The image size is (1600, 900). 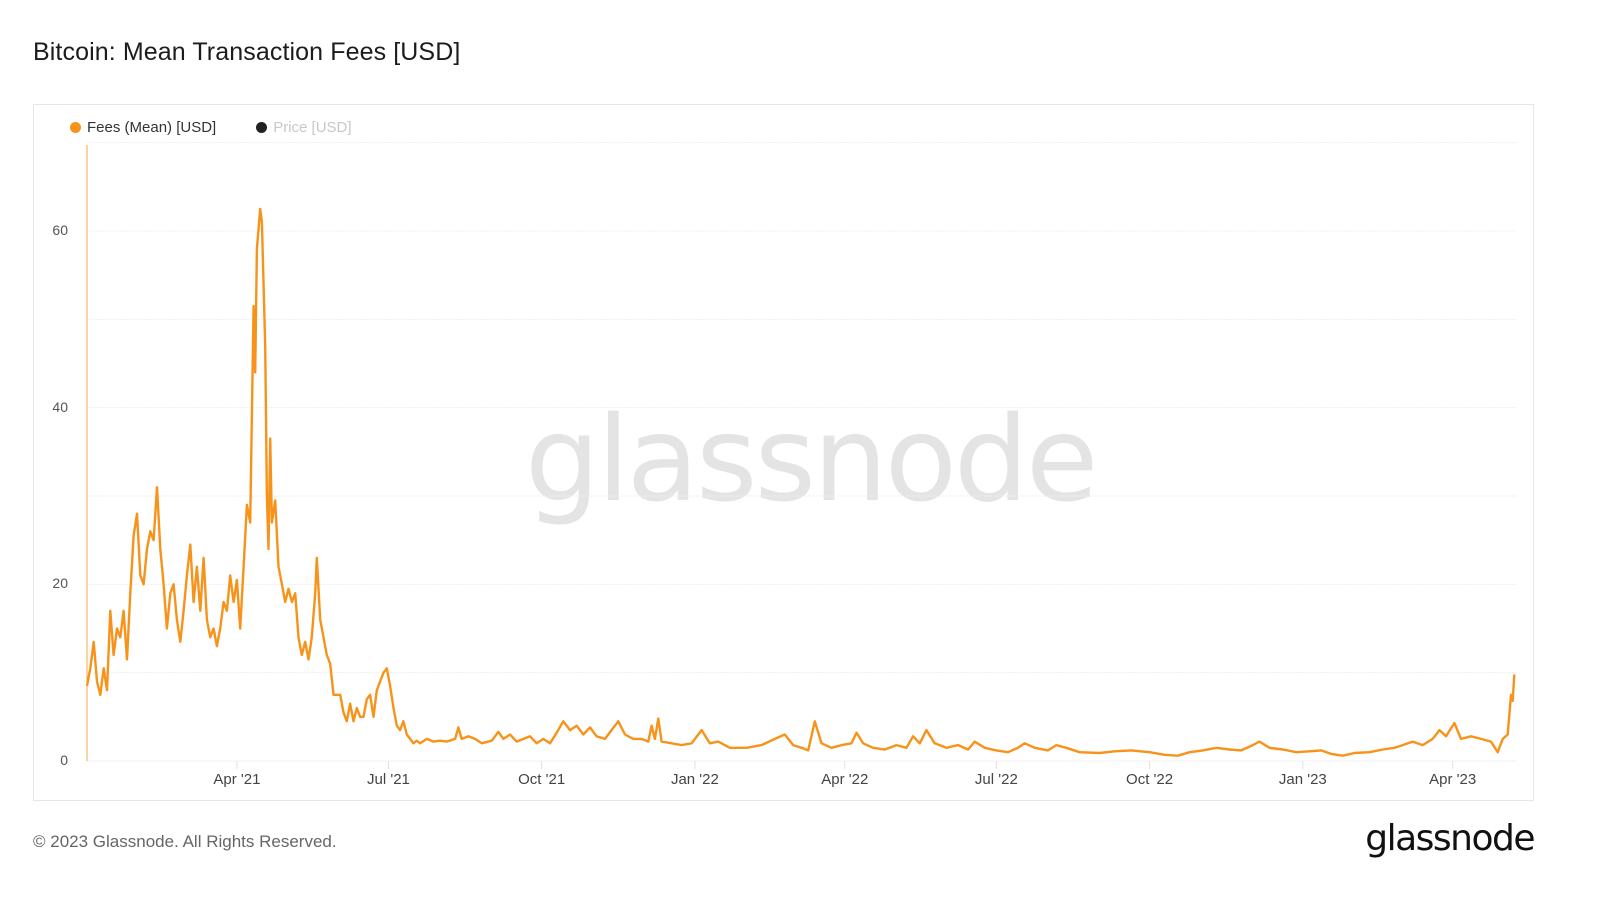 What do you see at coordinates (231, 127) in the screenshot?
I see `chart-legend: Fees (Mean) [USD] Price [USD]` at bounding box center [231, 127].